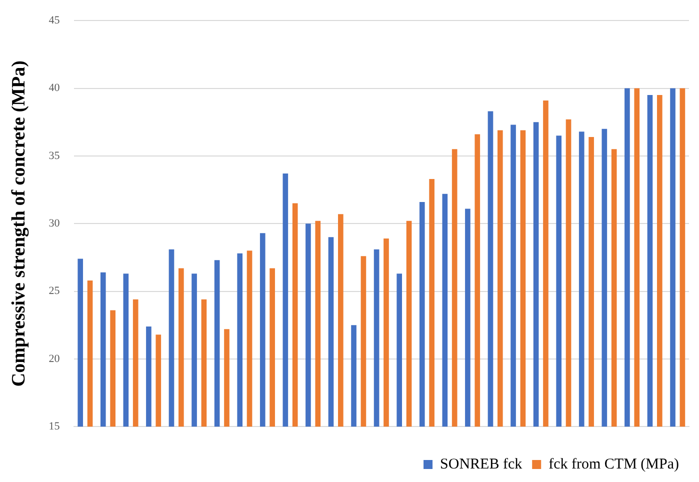 The image size is (699, 482). Describe the element at coordinates (54, 20) in the screenshot. I see `y-tick-label: 45` at that location.